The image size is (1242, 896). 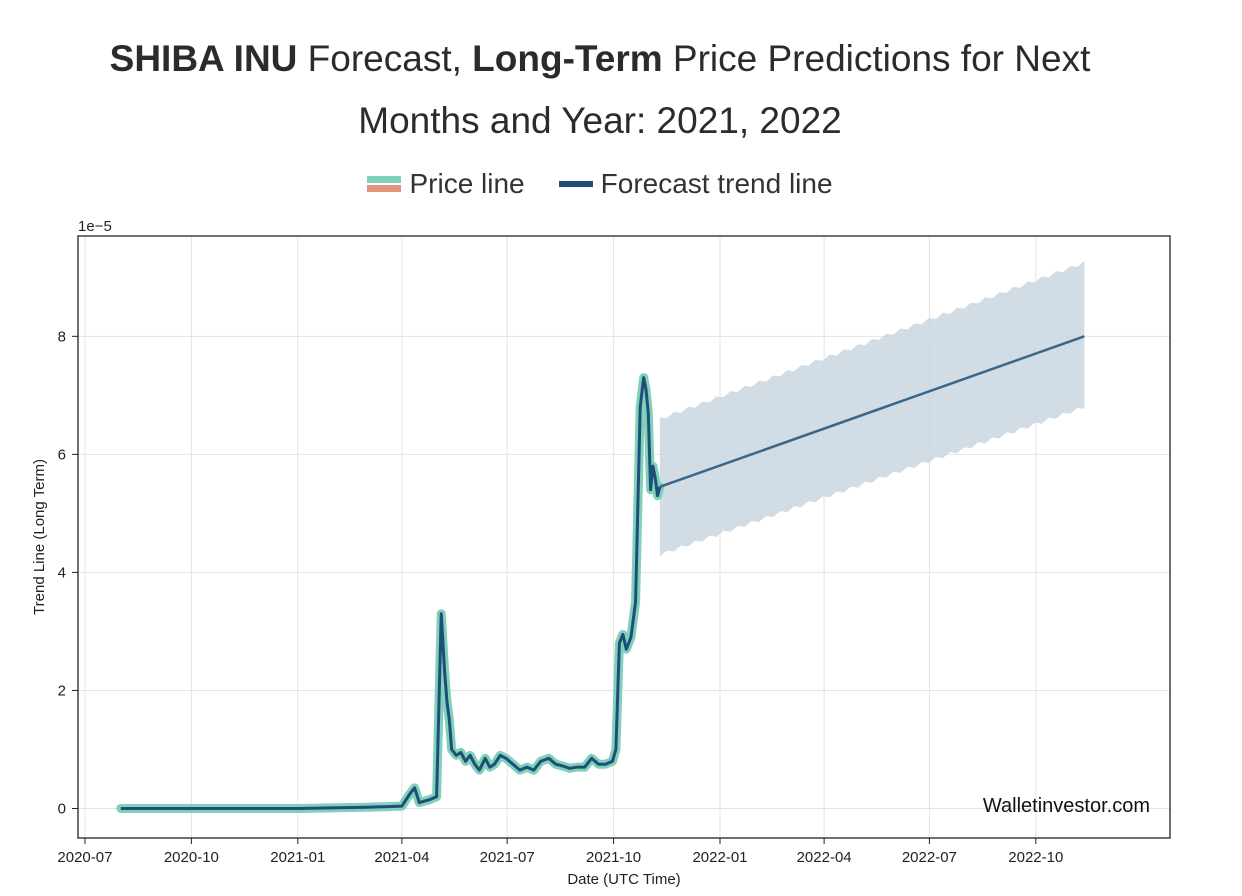 What do you see at coordinates (929, 857) in the screenshot?
I see `x-tick-label: 2022-07` at bounding box center [929, 857].